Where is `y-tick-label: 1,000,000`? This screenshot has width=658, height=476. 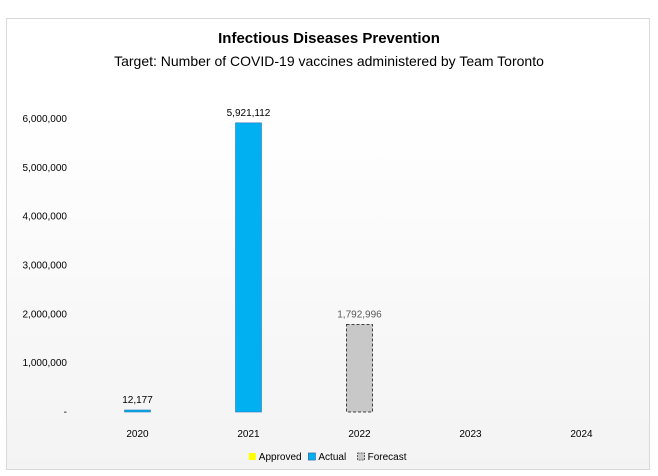 y-tick-label: 1,000,000 is located at coordinates (45, 363).